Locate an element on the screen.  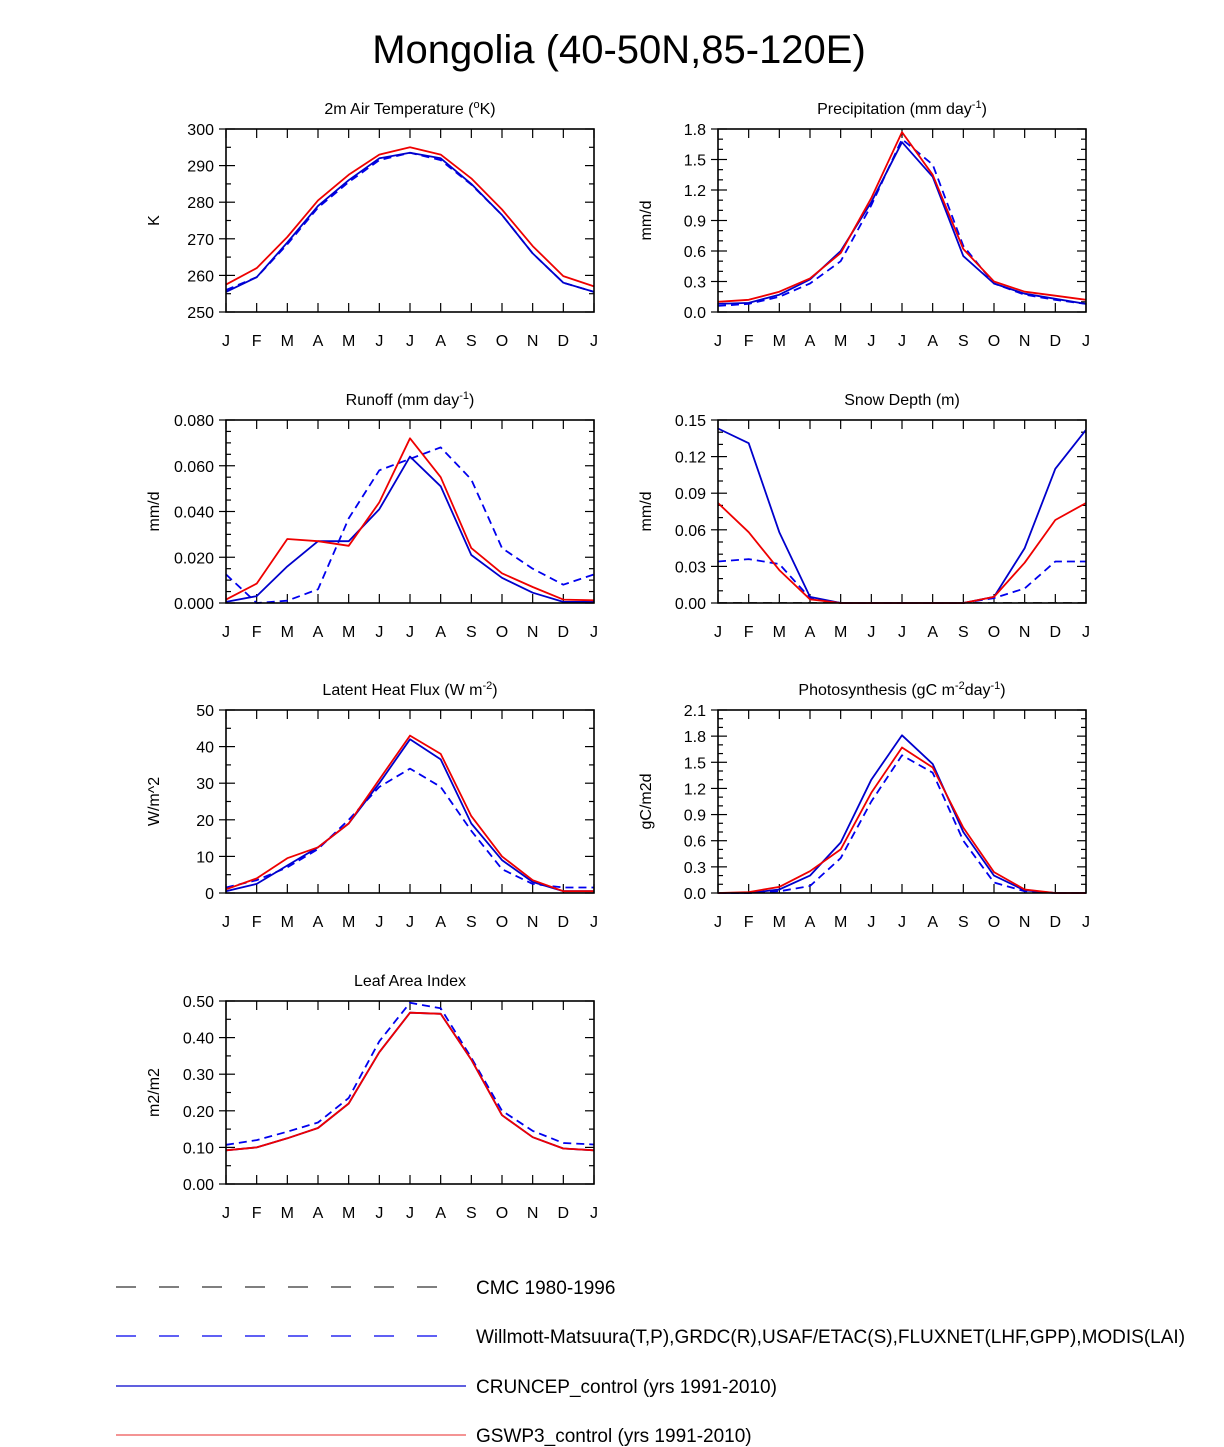
y-tick-label: 2.1 is located at coordinates (695, 711).